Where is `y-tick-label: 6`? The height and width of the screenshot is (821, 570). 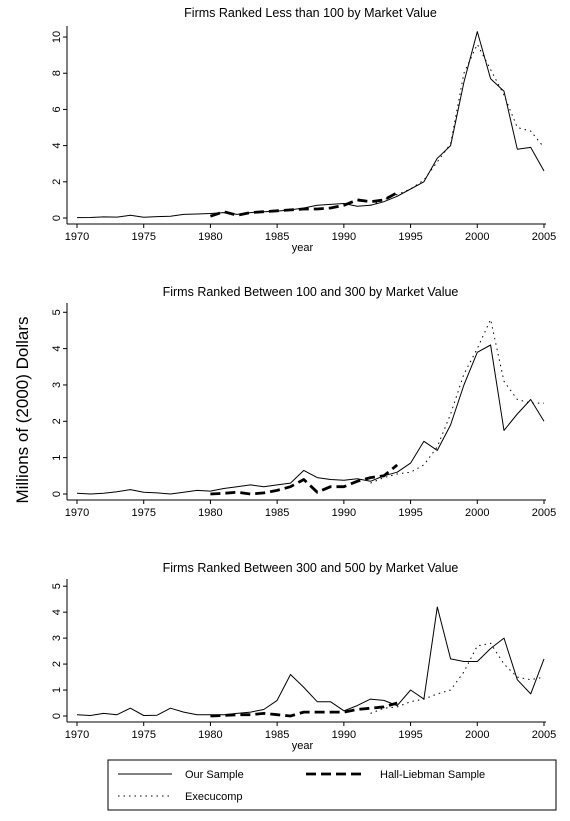 y-tick-label: 6 is located at coordinates (57, 109).